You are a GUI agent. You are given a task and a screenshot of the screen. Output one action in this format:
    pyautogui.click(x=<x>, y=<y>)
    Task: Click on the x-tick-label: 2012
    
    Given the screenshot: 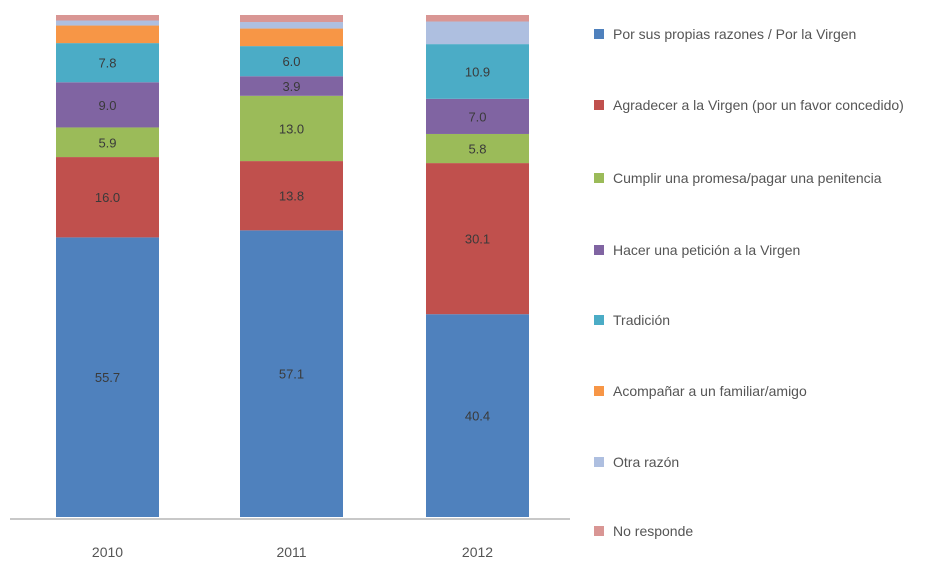 What is the action you would take?
    pyautogui.click(x=477, y=552)
    